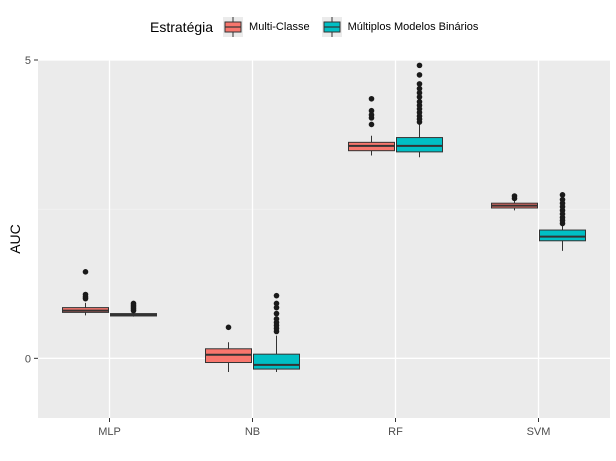 Image resolution: width=616 pixels, height=461 pixels. I want to click on x-tick-label: MLP, so click(109, 432).